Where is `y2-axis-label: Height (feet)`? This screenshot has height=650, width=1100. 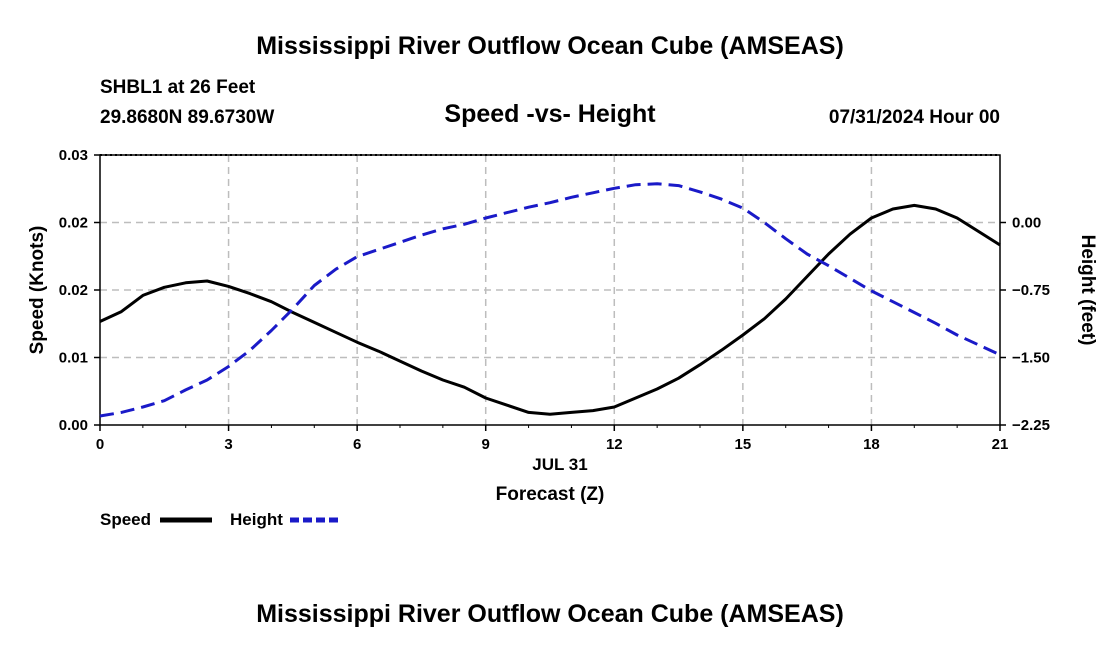
y2-axis-label: Height (feet) is located at coordinates (1087, 290).